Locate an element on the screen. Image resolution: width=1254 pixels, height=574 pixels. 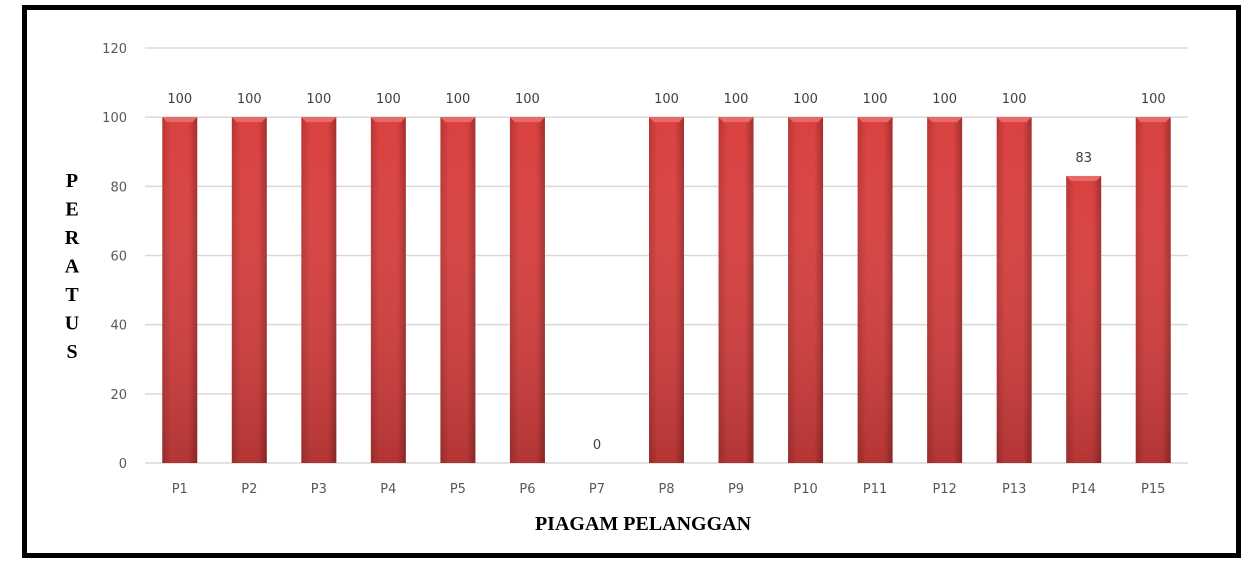
y-title-letter: A is located at coordinates (72, 267).